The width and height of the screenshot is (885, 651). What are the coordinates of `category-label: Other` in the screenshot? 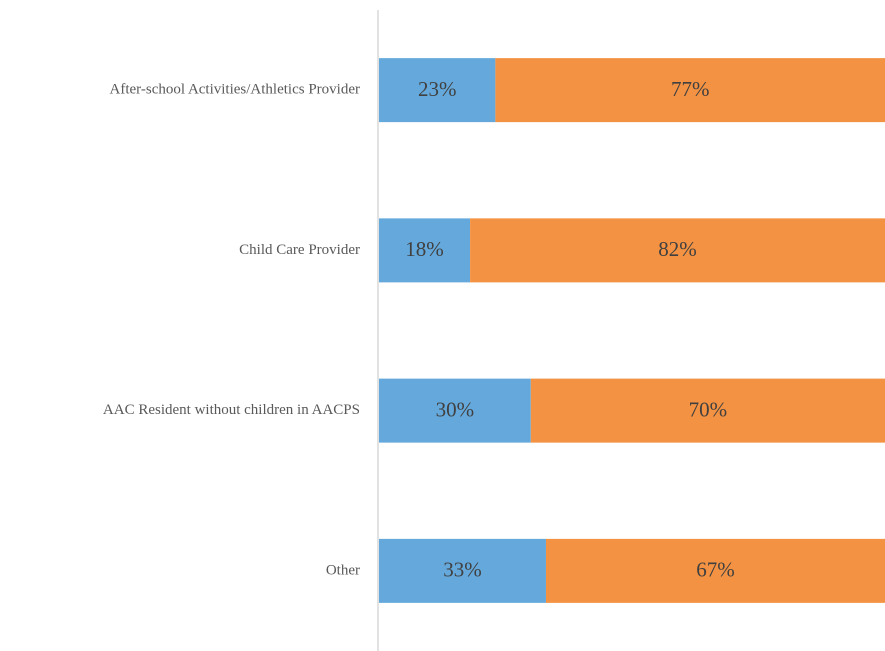 It's located at (343, 570).